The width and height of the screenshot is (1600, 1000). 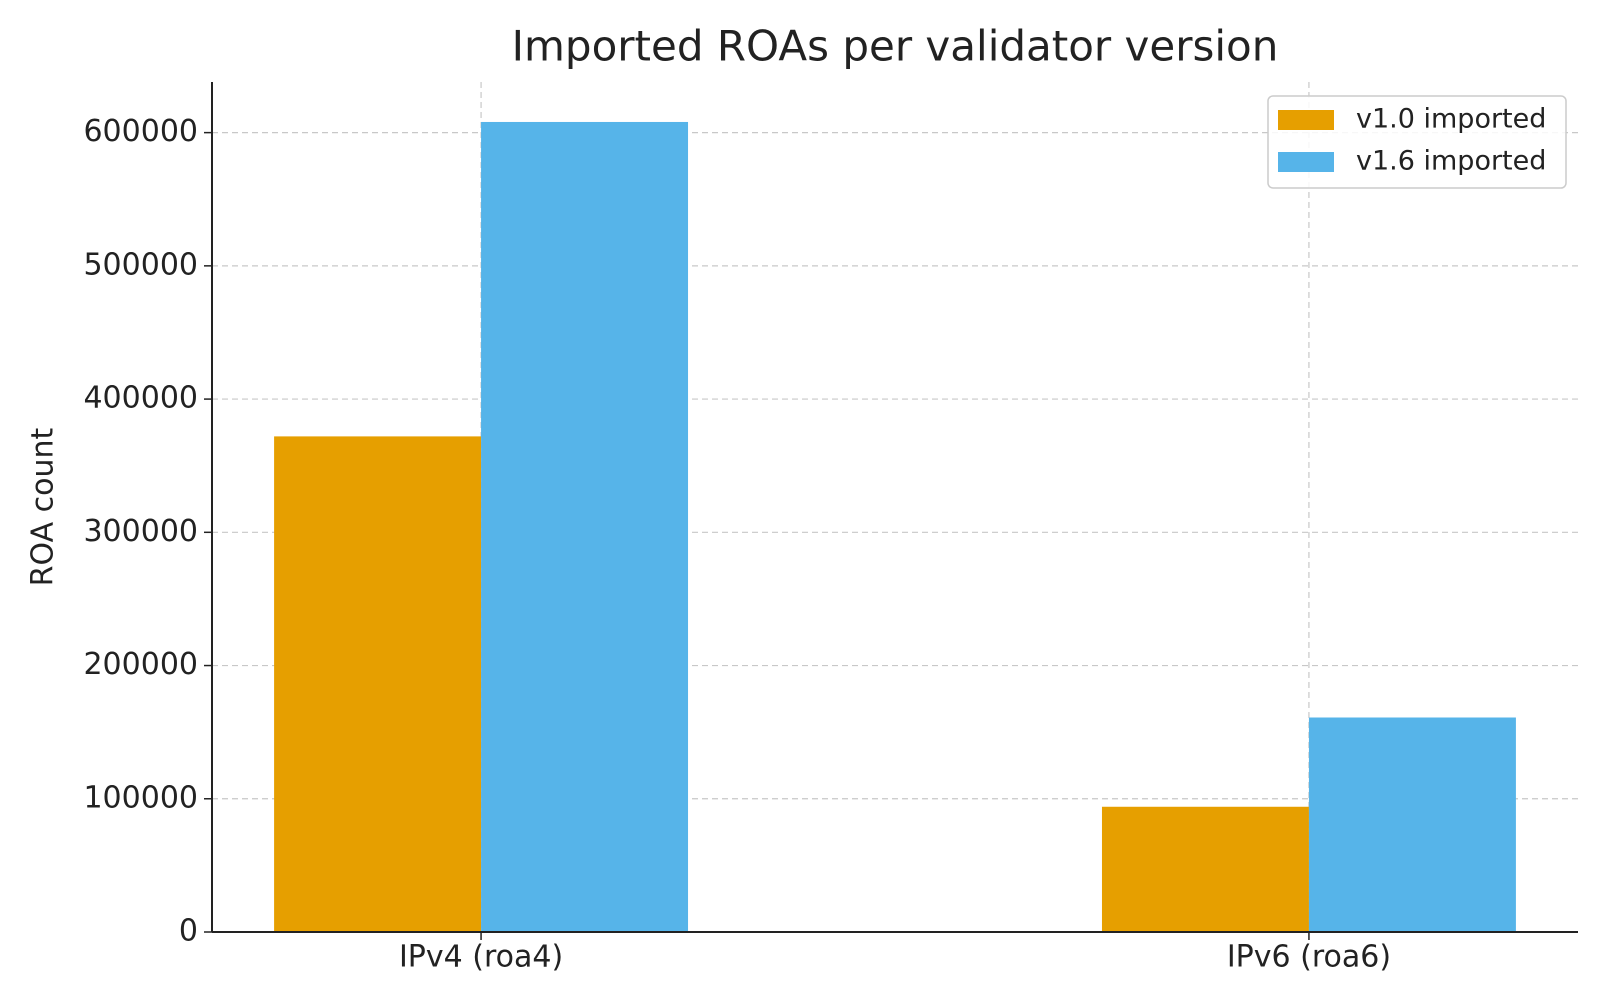 I want to click on y-tick-label: 200000, so click(x=140, y=664).